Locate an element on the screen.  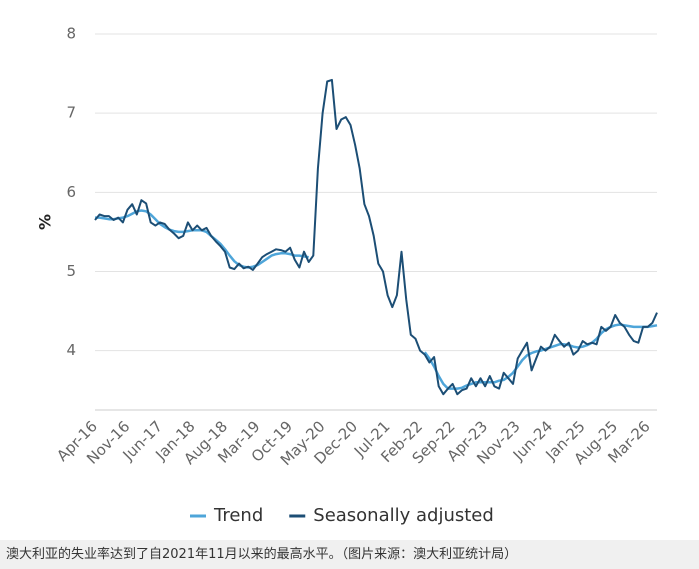
legend-label: Trend is located at coordinates (238, 515).